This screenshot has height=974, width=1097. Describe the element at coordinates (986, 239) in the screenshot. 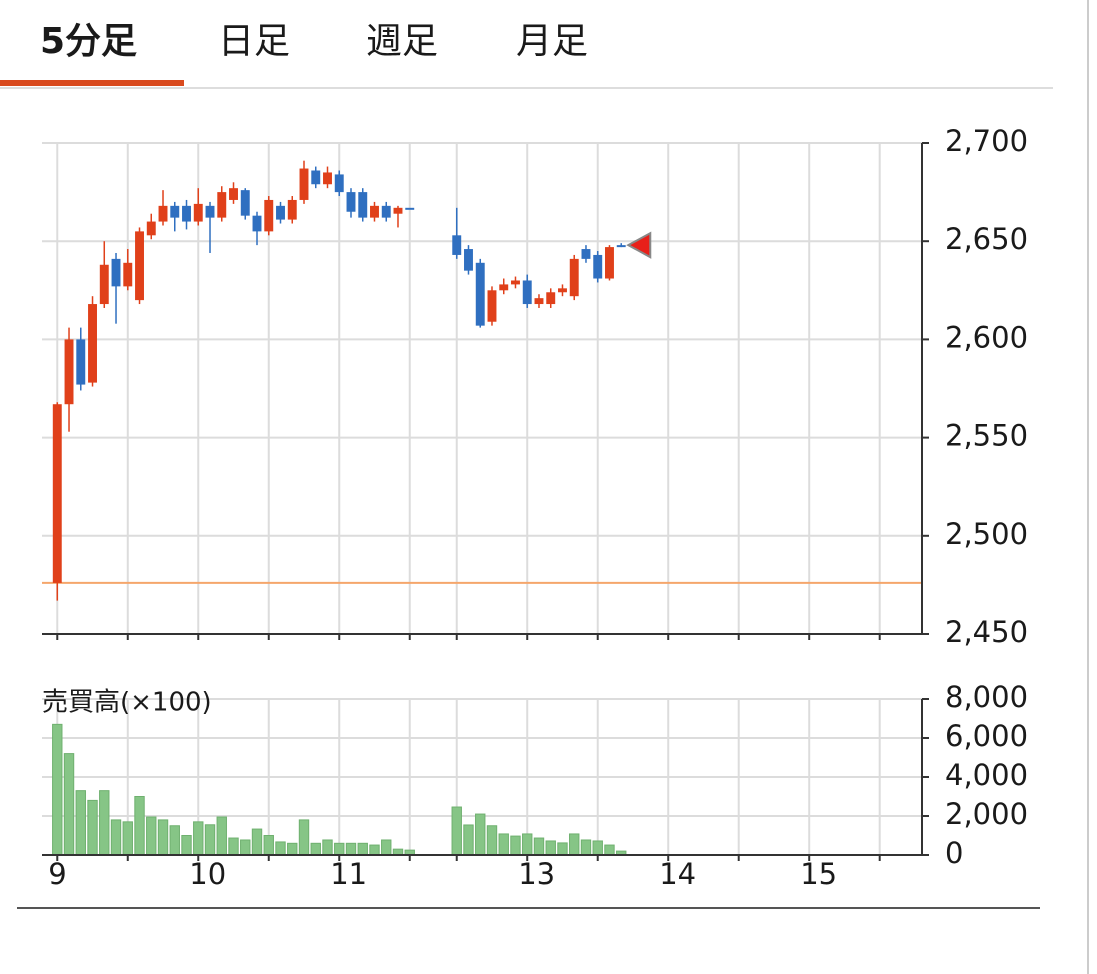

I see `y-tick-label: 2,650` at that location.